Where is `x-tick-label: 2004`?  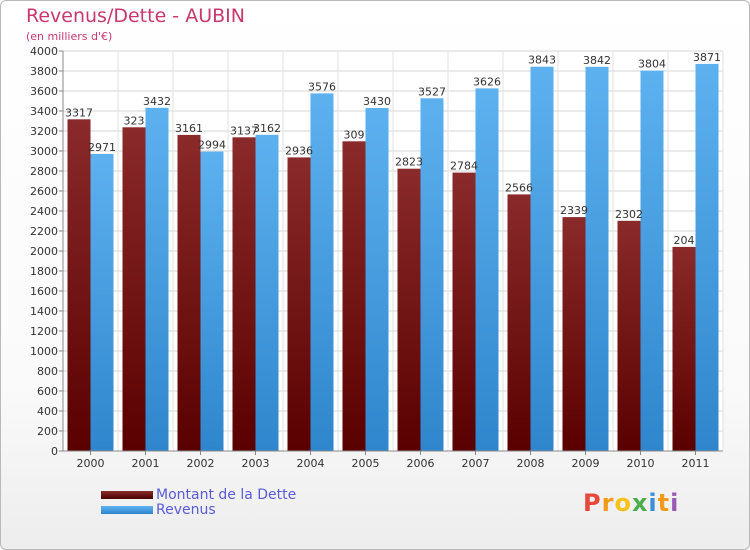 x-tick-label: 2004 is located at coordinates (311, 463).